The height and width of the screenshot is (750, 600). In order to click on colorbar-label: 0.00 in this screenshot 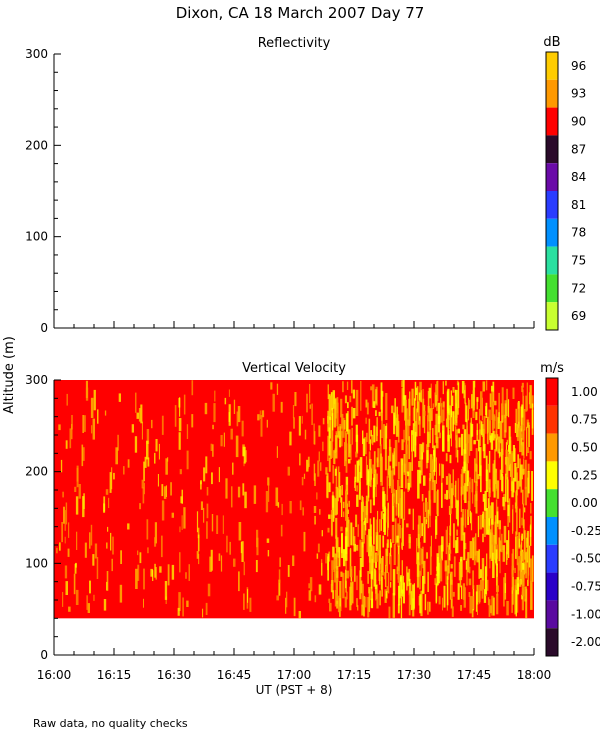, I will do `click(584, 503)`.